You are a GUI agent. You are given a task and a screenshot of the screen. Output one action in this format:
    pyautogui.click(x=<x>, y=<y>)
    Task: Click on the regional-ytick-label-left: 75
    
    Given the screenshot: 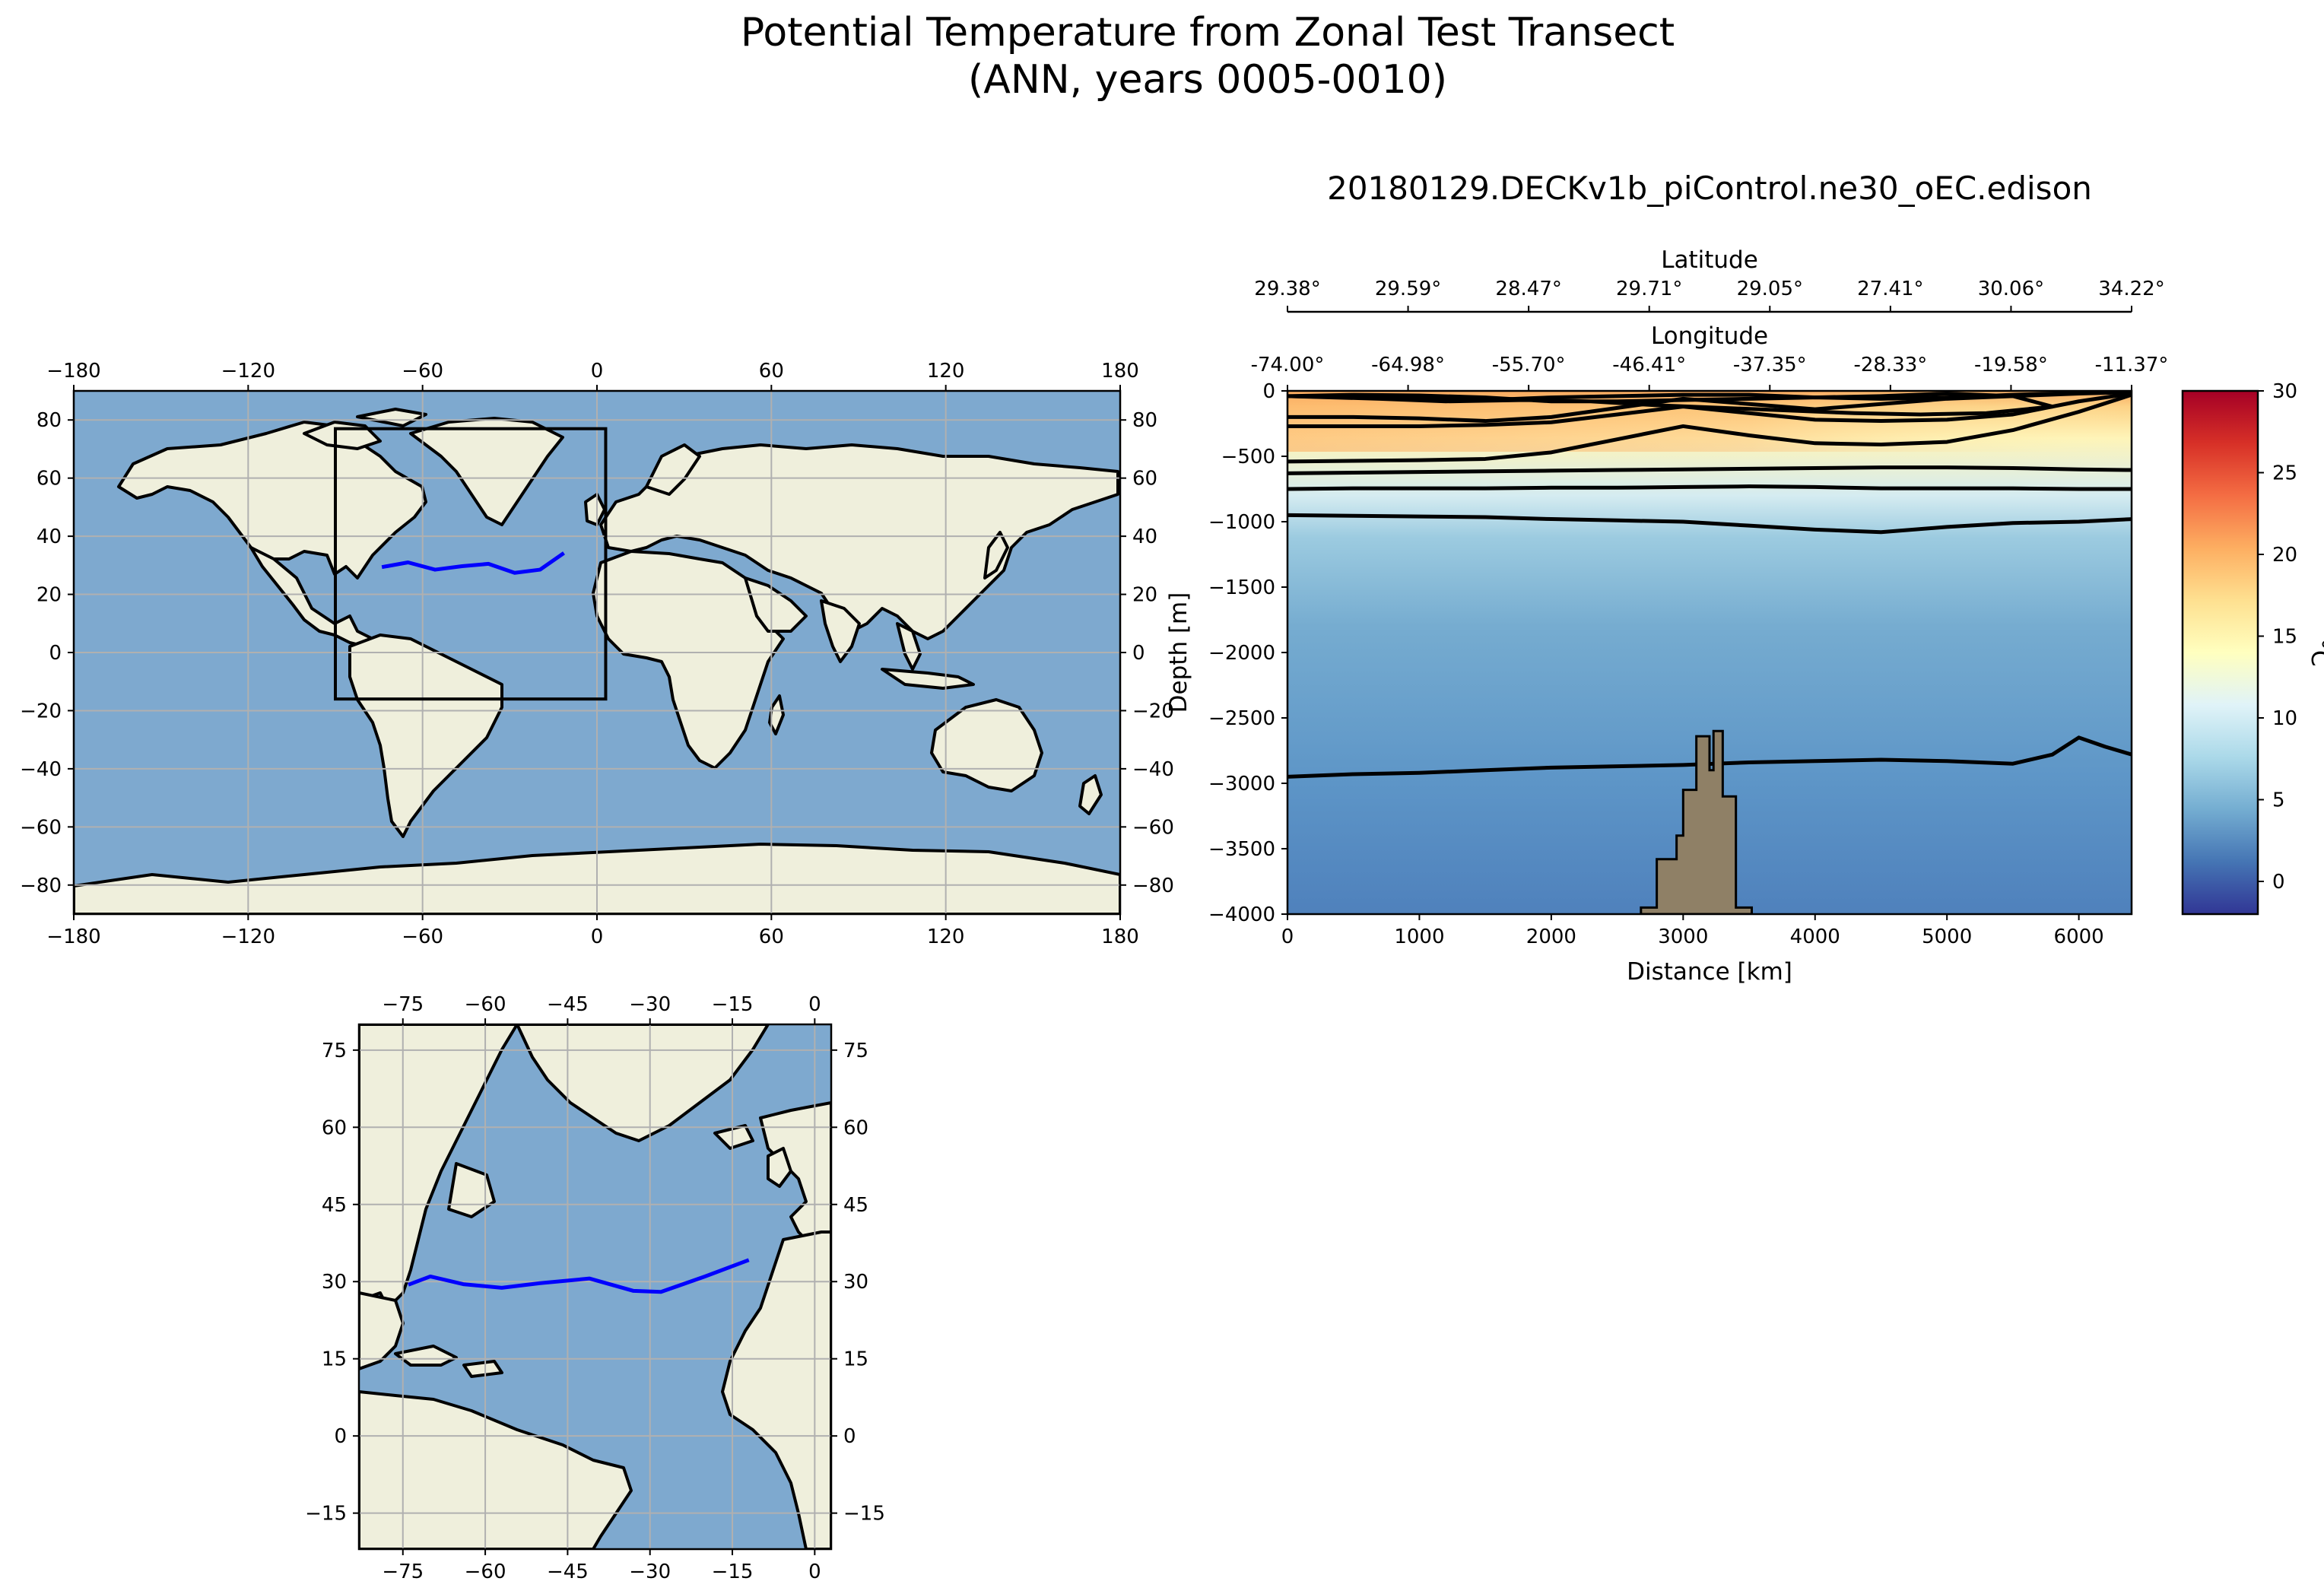 What is the action you would take?
    pyautogui.click(x=334, y=1051)
    